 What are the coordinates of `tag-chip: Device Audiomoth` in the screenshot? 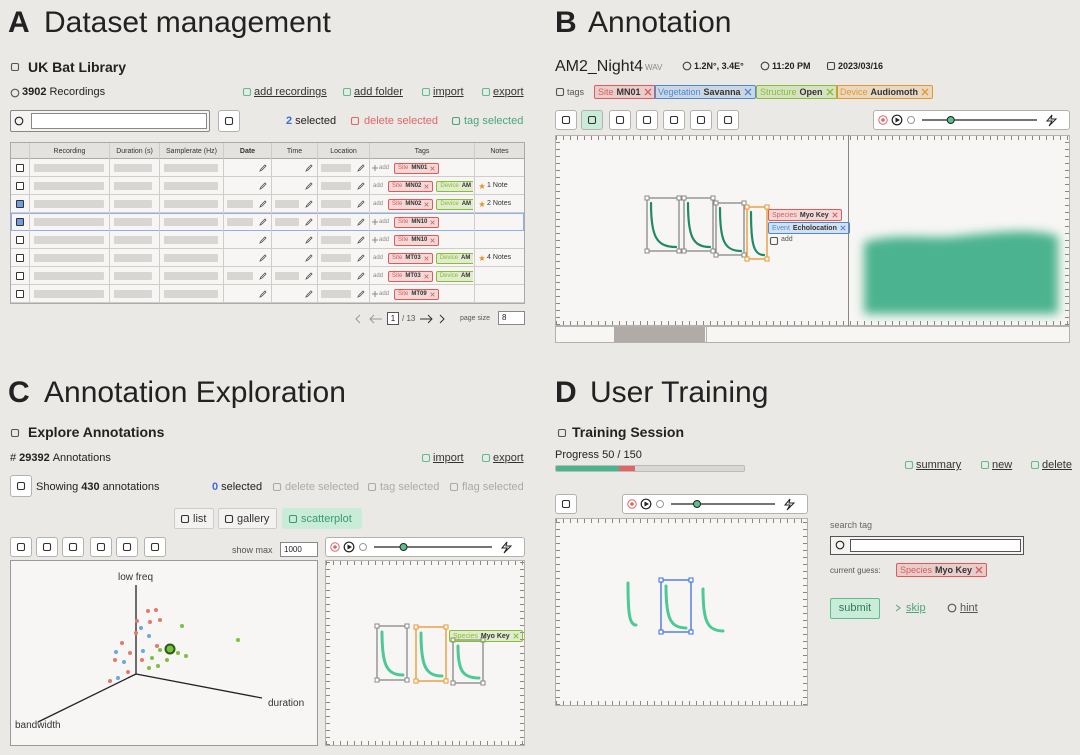 It's located at (885, 92).